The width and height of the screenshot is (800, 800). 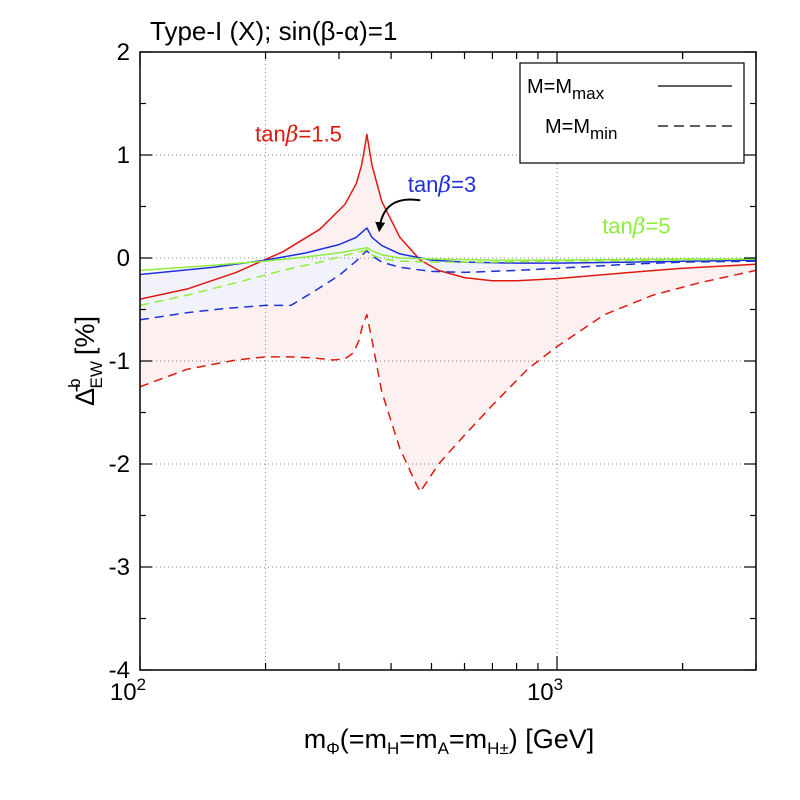 I want to click on y-axis-label: Δ̄b EW [%], so click(x=85, y=361).